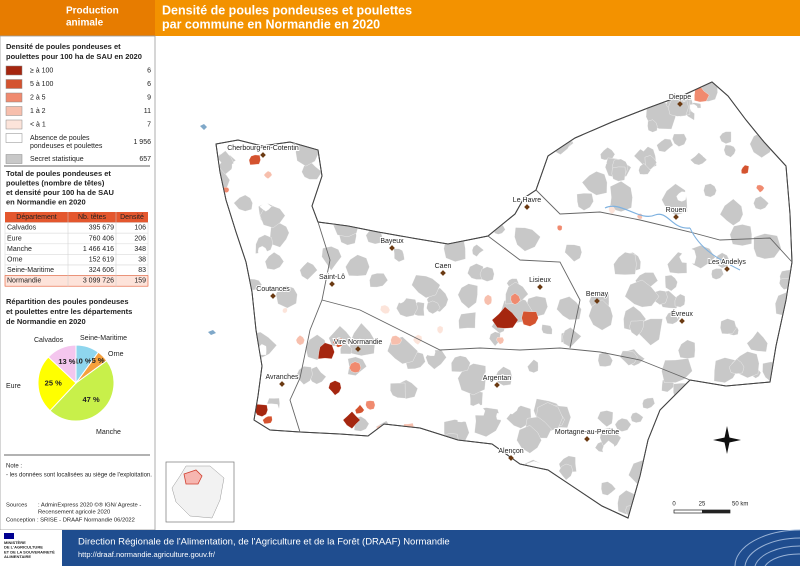 This screenshot has width=800, height=566. I want to click on place-label: Caen, so click(443, 266).